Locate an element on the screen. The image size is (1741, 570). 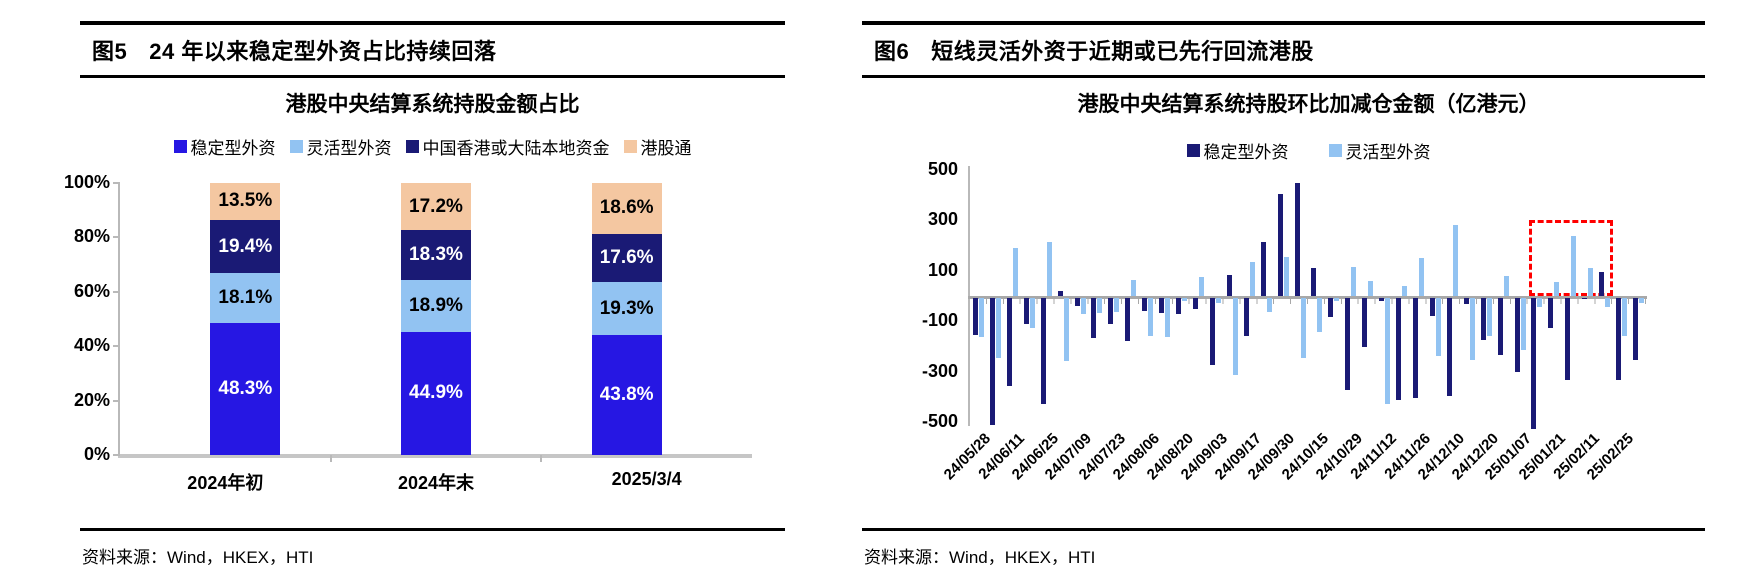
figure5-bar-segment-稳定型外资: 48.3% is located at coordinates (245, 388).